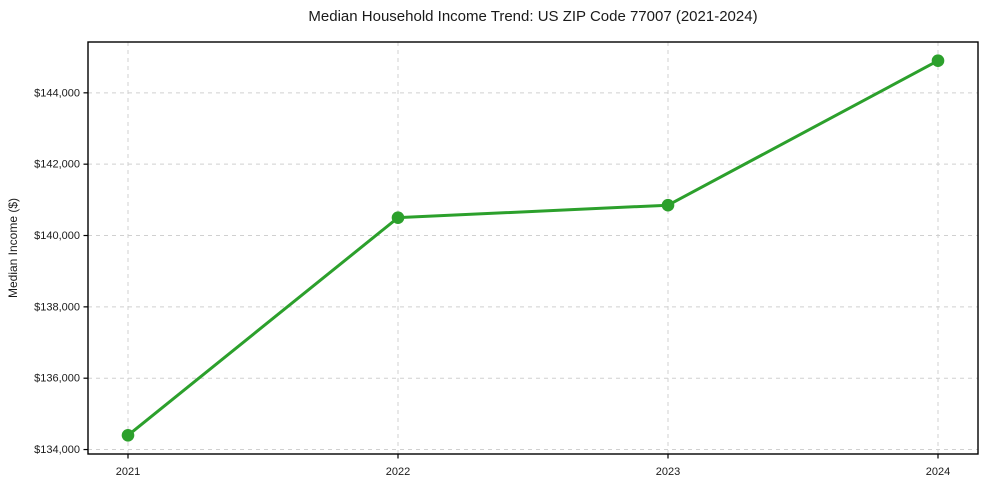 Image resolution: width=989 pixels, height=490 pixels. I want to click on y-tick-label: $138,000, so click(57, 307).